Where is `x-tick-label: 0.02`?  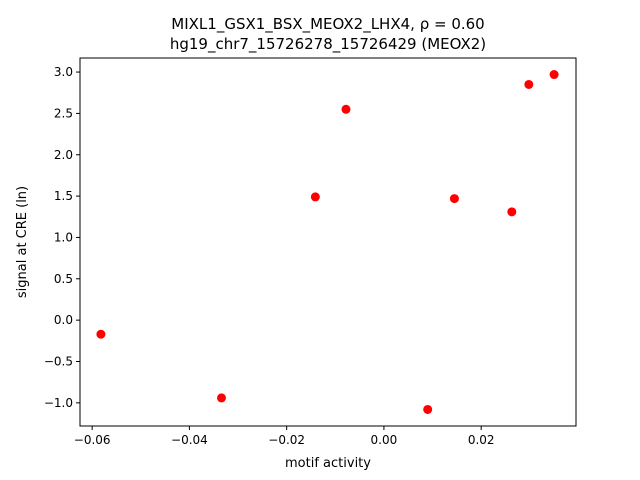 x-tick-label: 0.02 is located at coordinates (481, 440).